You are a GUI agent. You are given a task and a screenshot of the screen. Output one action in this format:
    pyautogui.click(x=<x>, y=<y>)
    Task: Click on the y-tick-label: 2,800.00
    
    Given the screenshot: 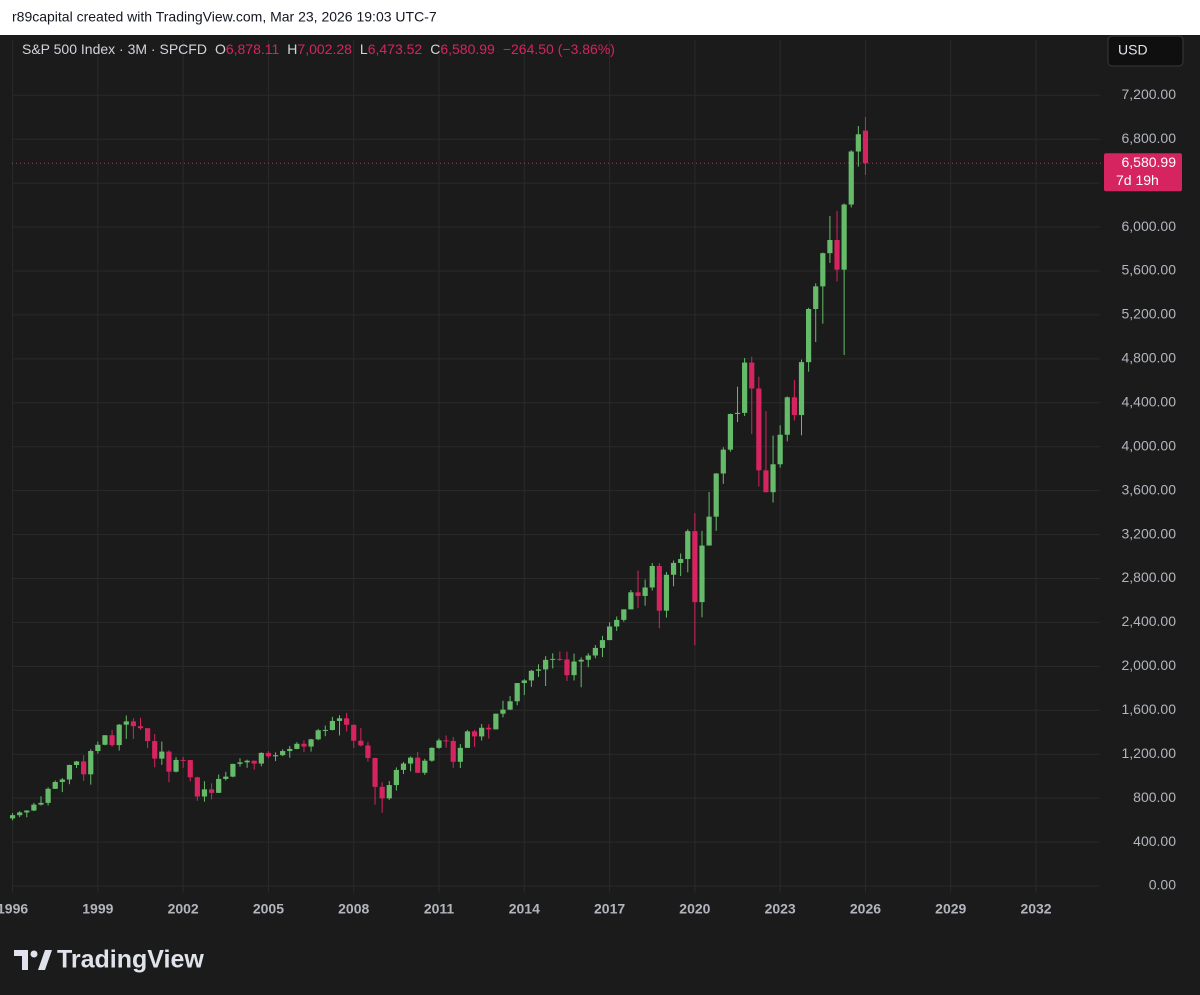 What is the action you would take?
    pyautogui.click(x=1149, y=577)
    